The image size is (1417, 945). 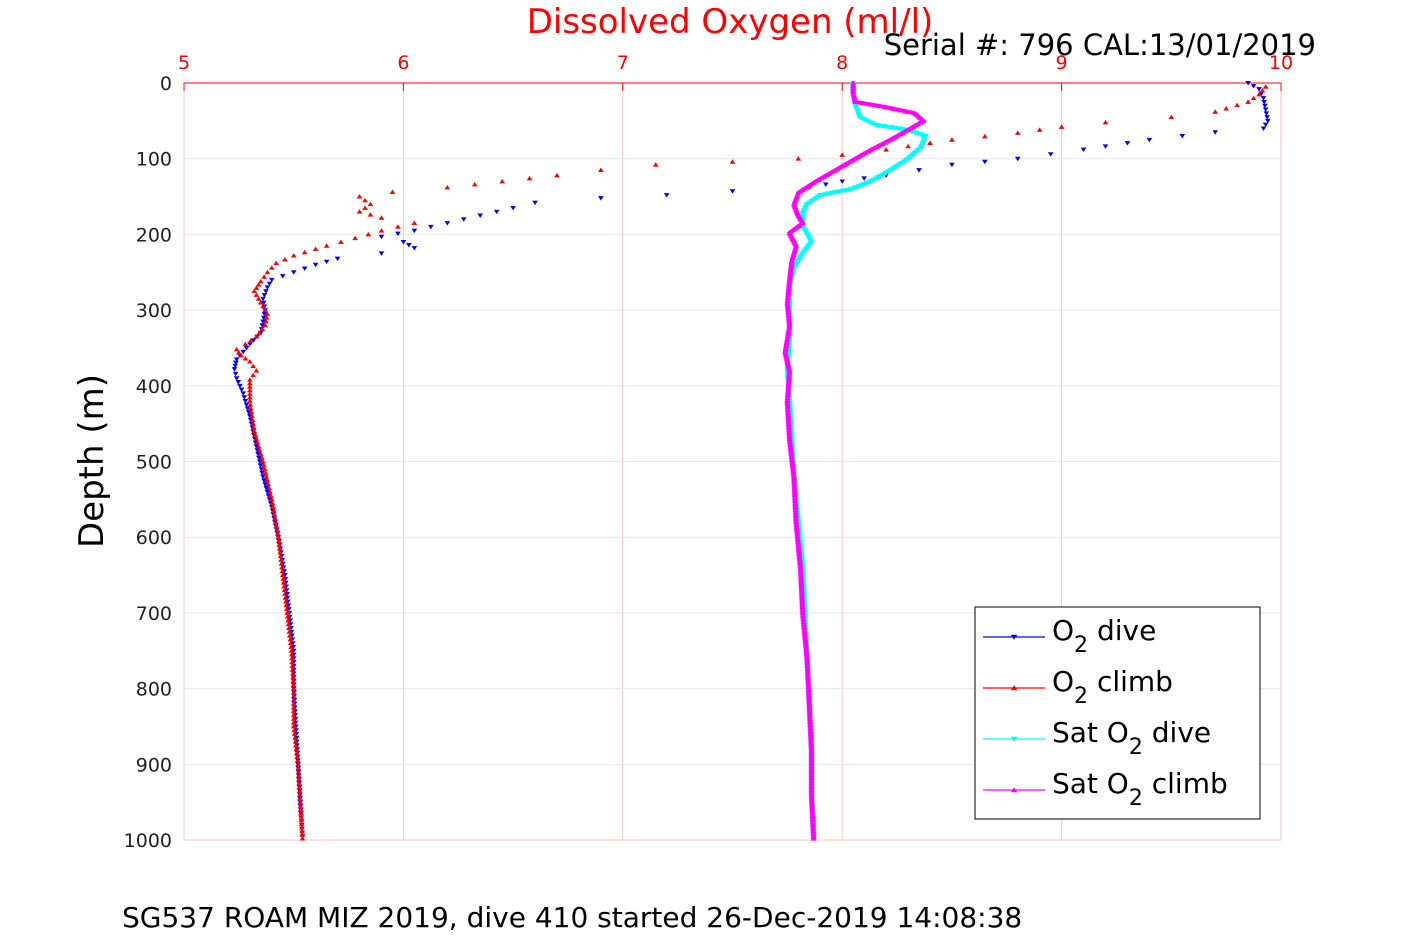 What do you see at coordinates (730, 22) in the screenshot?
I see `chart-title: Dissolved Oxygen (ml/l)` at bounding box center [730, 22].